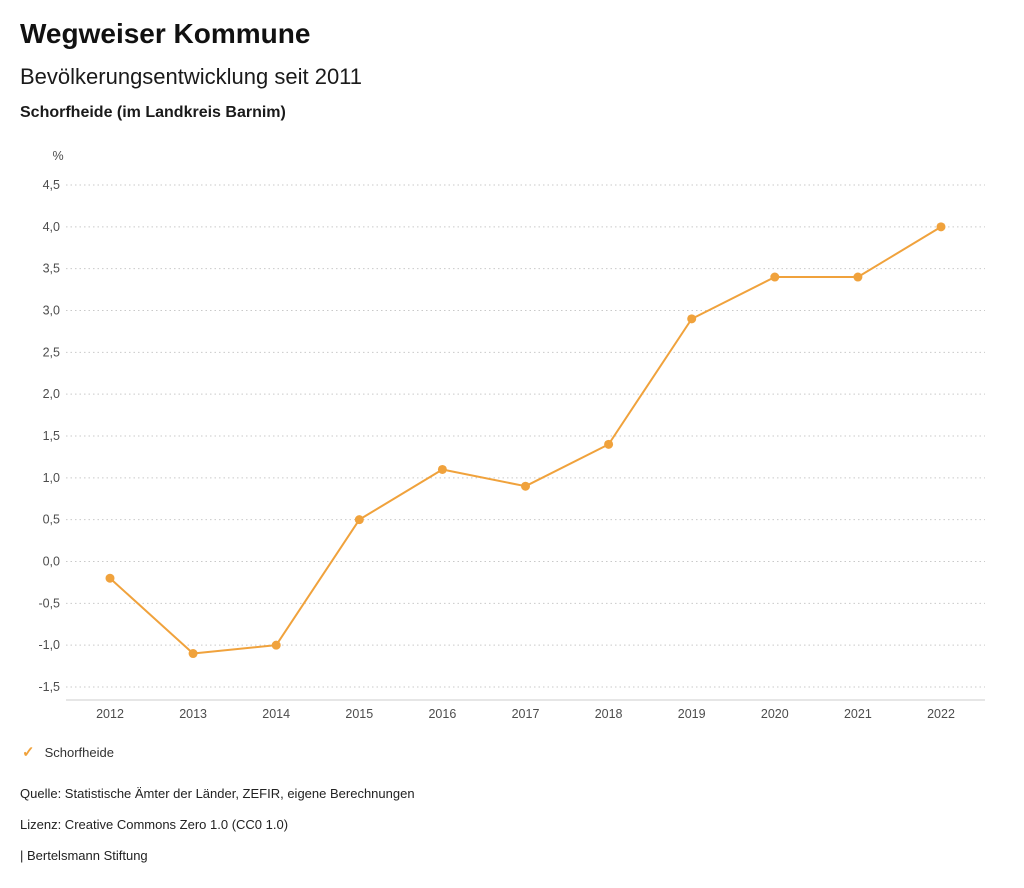  I want to click on chart-title: Bevölkerungsentwicklung seit 2011, so click(191, 76).